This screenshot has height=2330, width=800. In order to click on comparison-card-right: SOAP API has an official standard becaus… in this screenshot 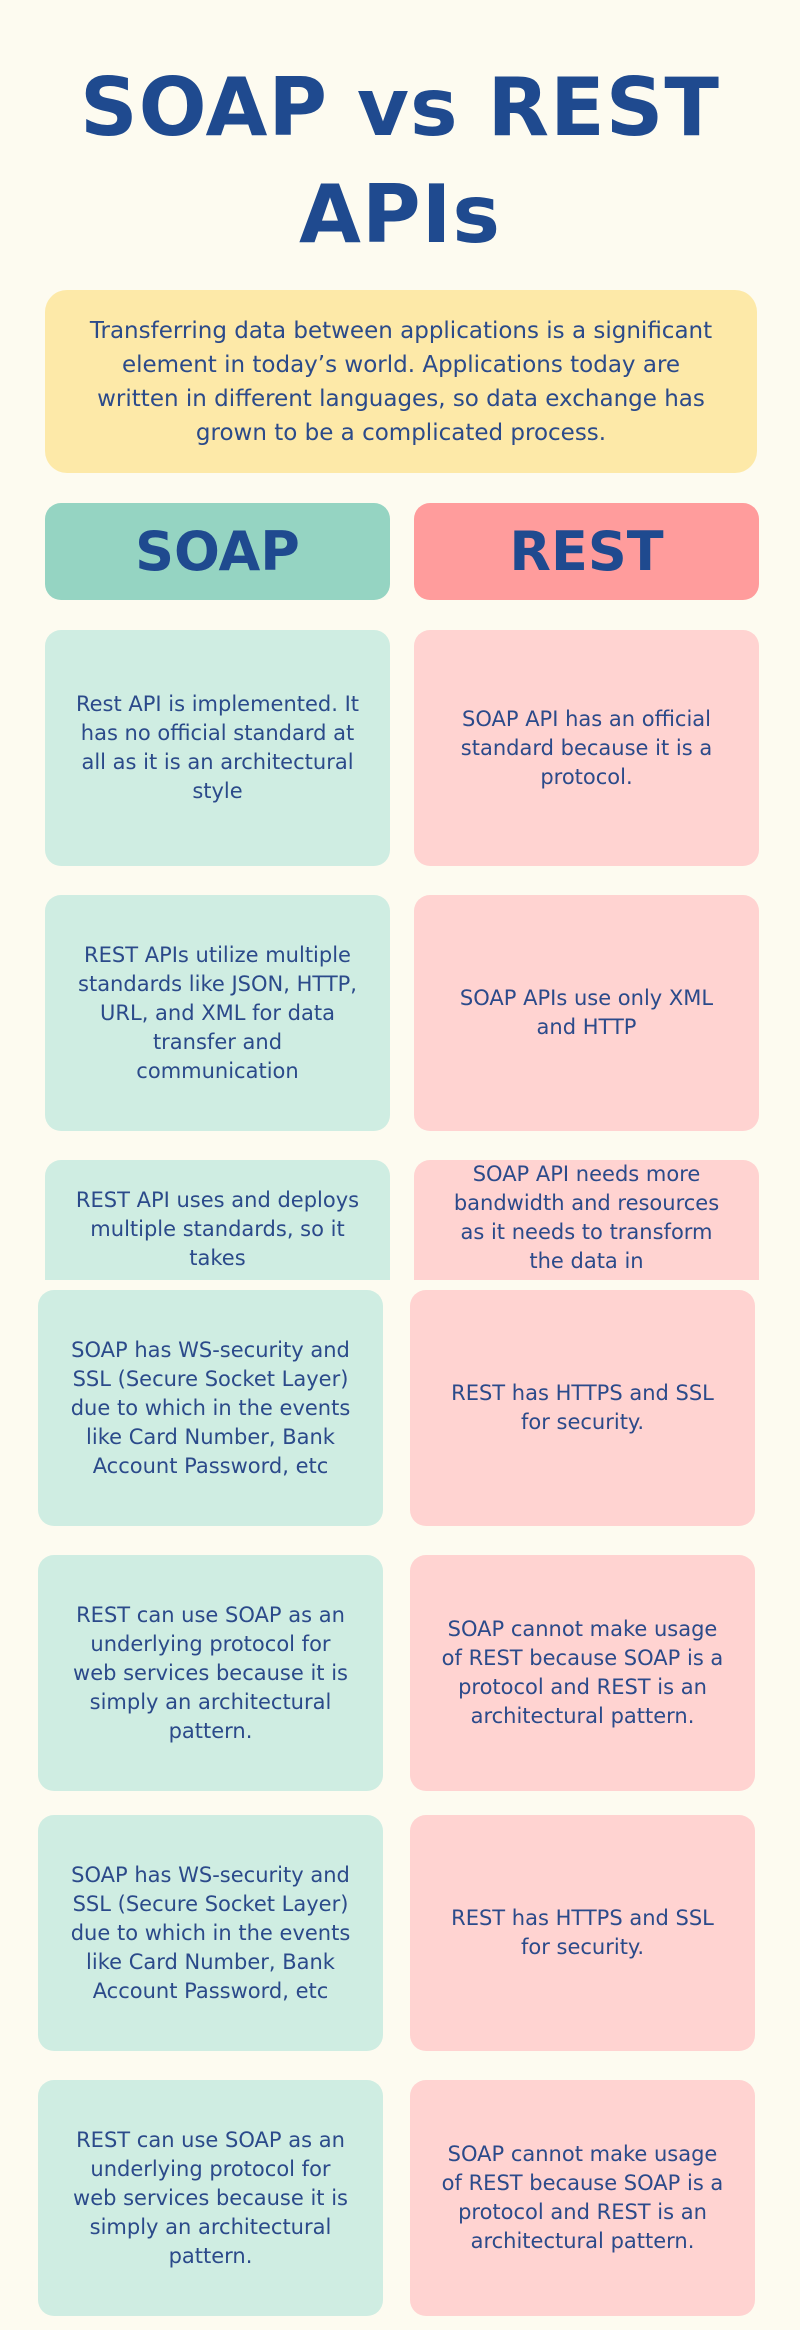, I will do `click(586, 748)`.